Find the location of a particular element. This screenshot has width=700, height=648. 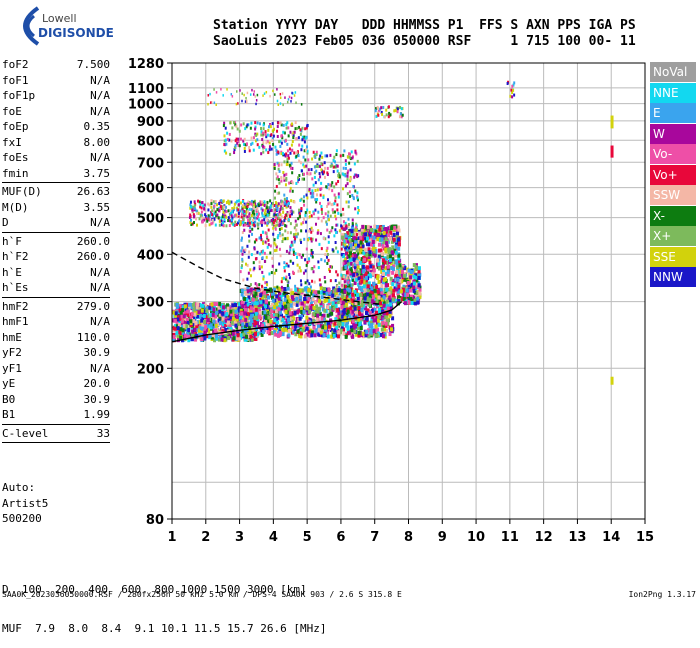

x-tick-label: 8 is located at coordinates (408, 537).